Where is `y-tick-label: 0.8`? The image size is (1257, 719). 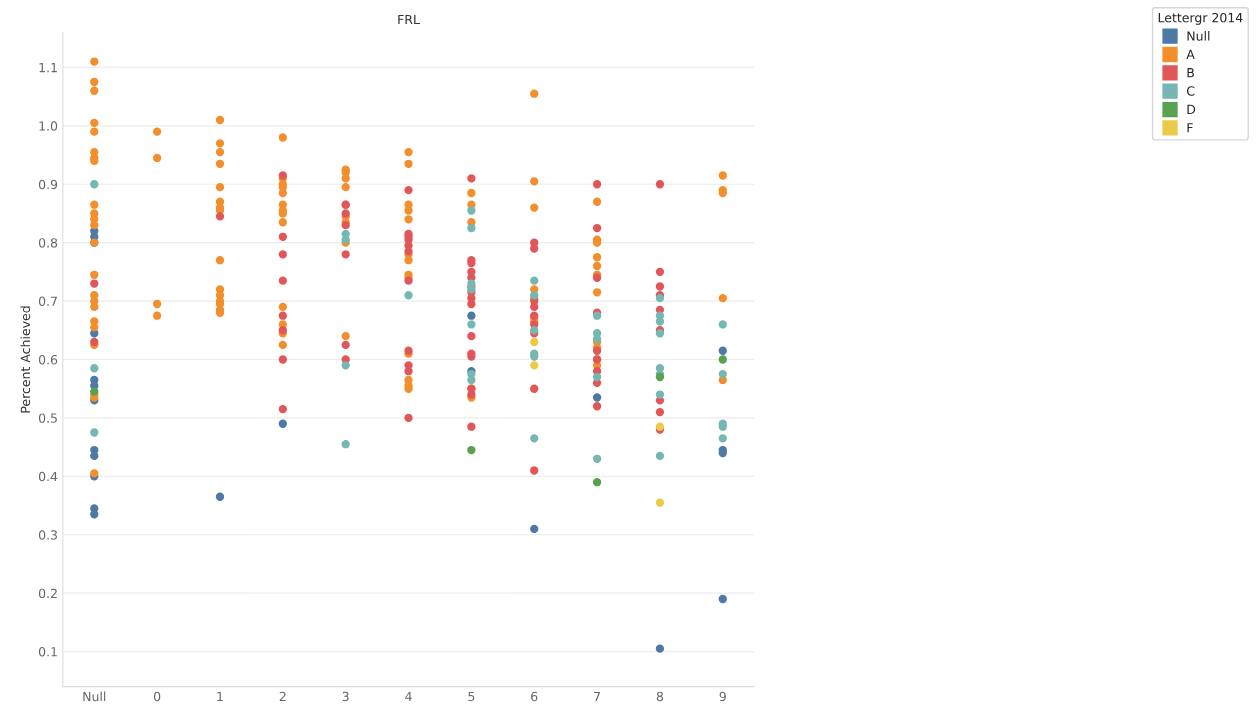 y-tick-label: 0.8 is located at coordinates (48, 243).